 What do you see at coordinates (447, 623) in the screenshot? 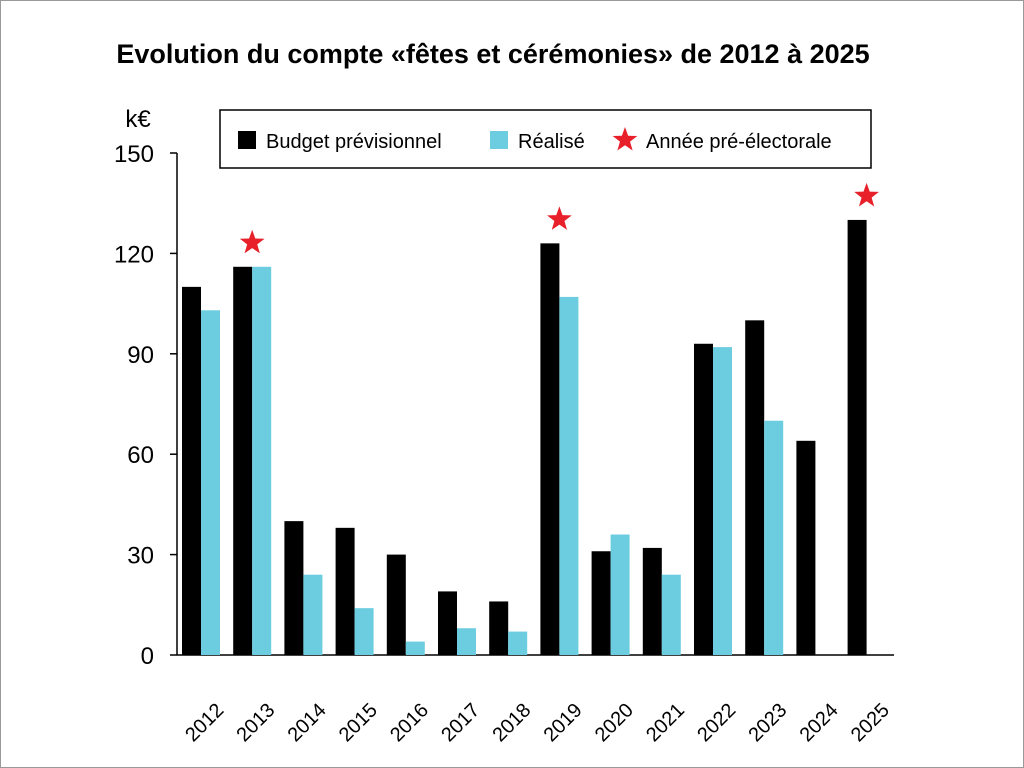
I see `bar-budget-2017` at bounding box center [447, 623].